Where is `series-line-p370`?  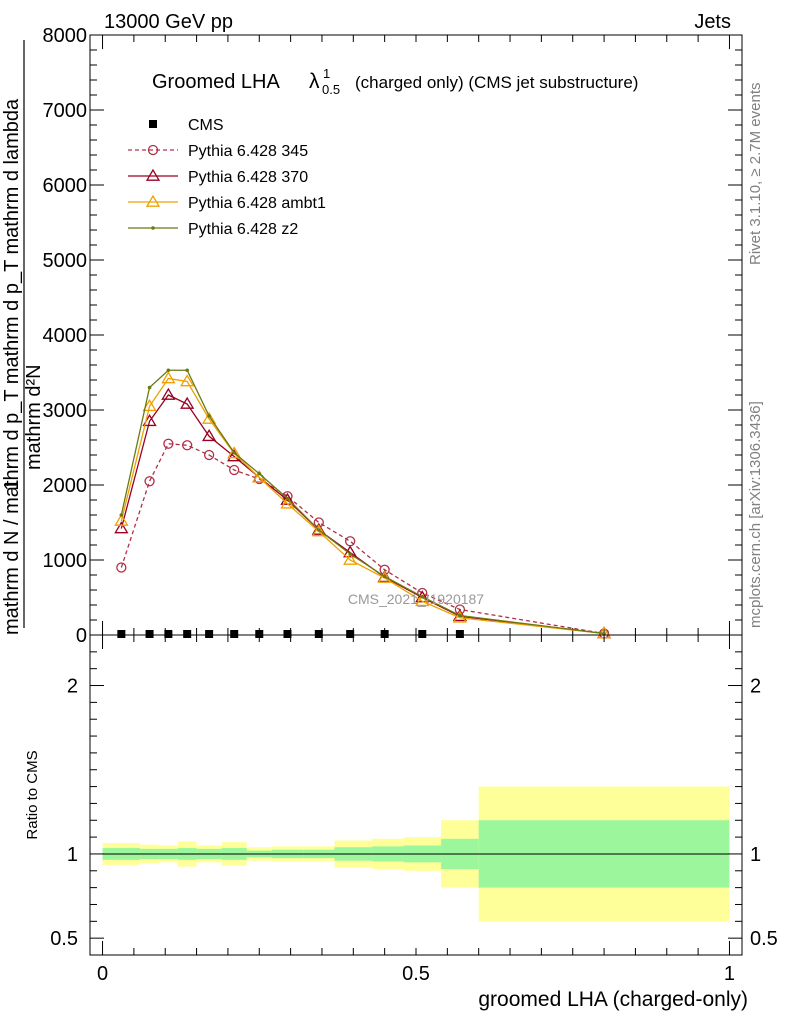
series-line-p370 is located at coordinates (362, 514).